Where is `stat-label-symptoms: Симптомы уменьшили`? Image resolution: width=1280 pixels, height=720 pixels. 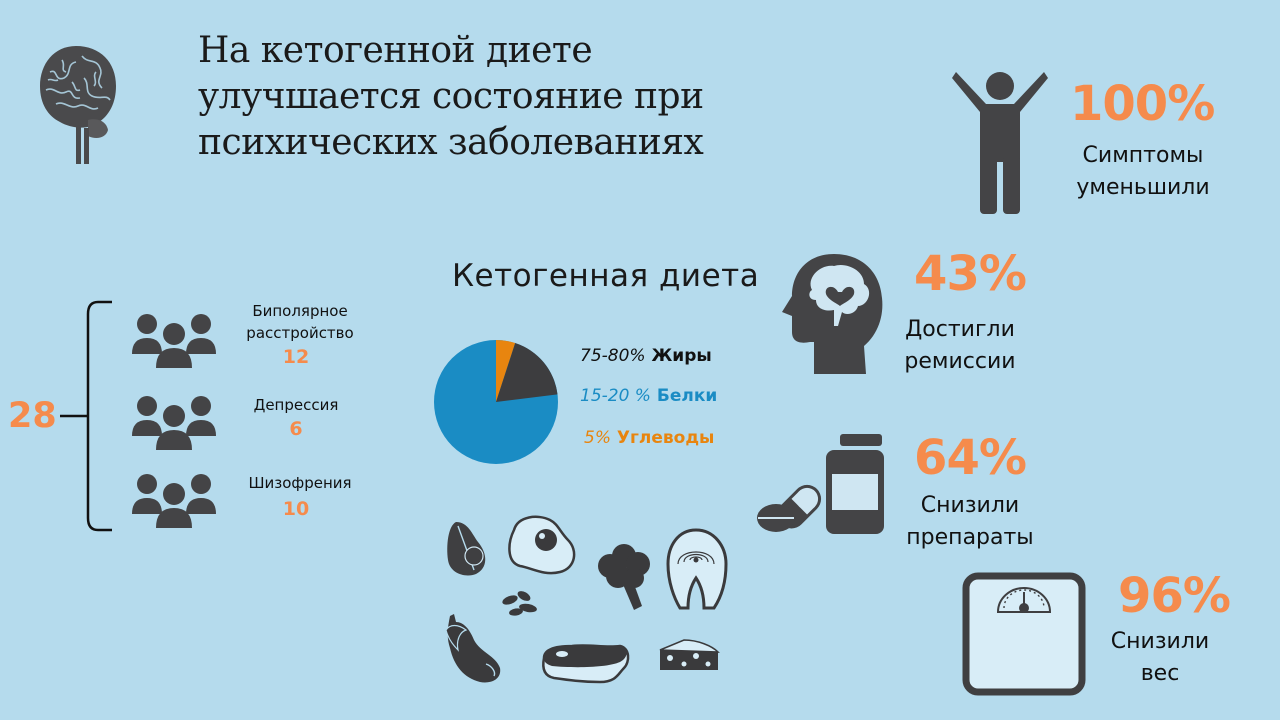 stat-label-symptoms: Симптомы уменьшили is located at coordinates (1143, 172).